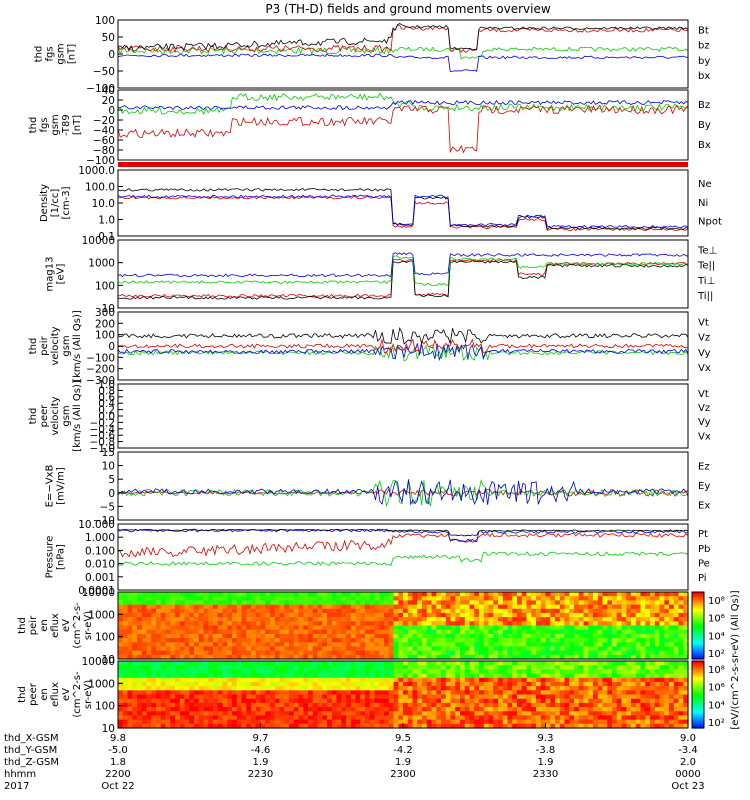  Describe the element at coordinates (704, 125) in the screenshot. I see `legend-By: By` at that location.